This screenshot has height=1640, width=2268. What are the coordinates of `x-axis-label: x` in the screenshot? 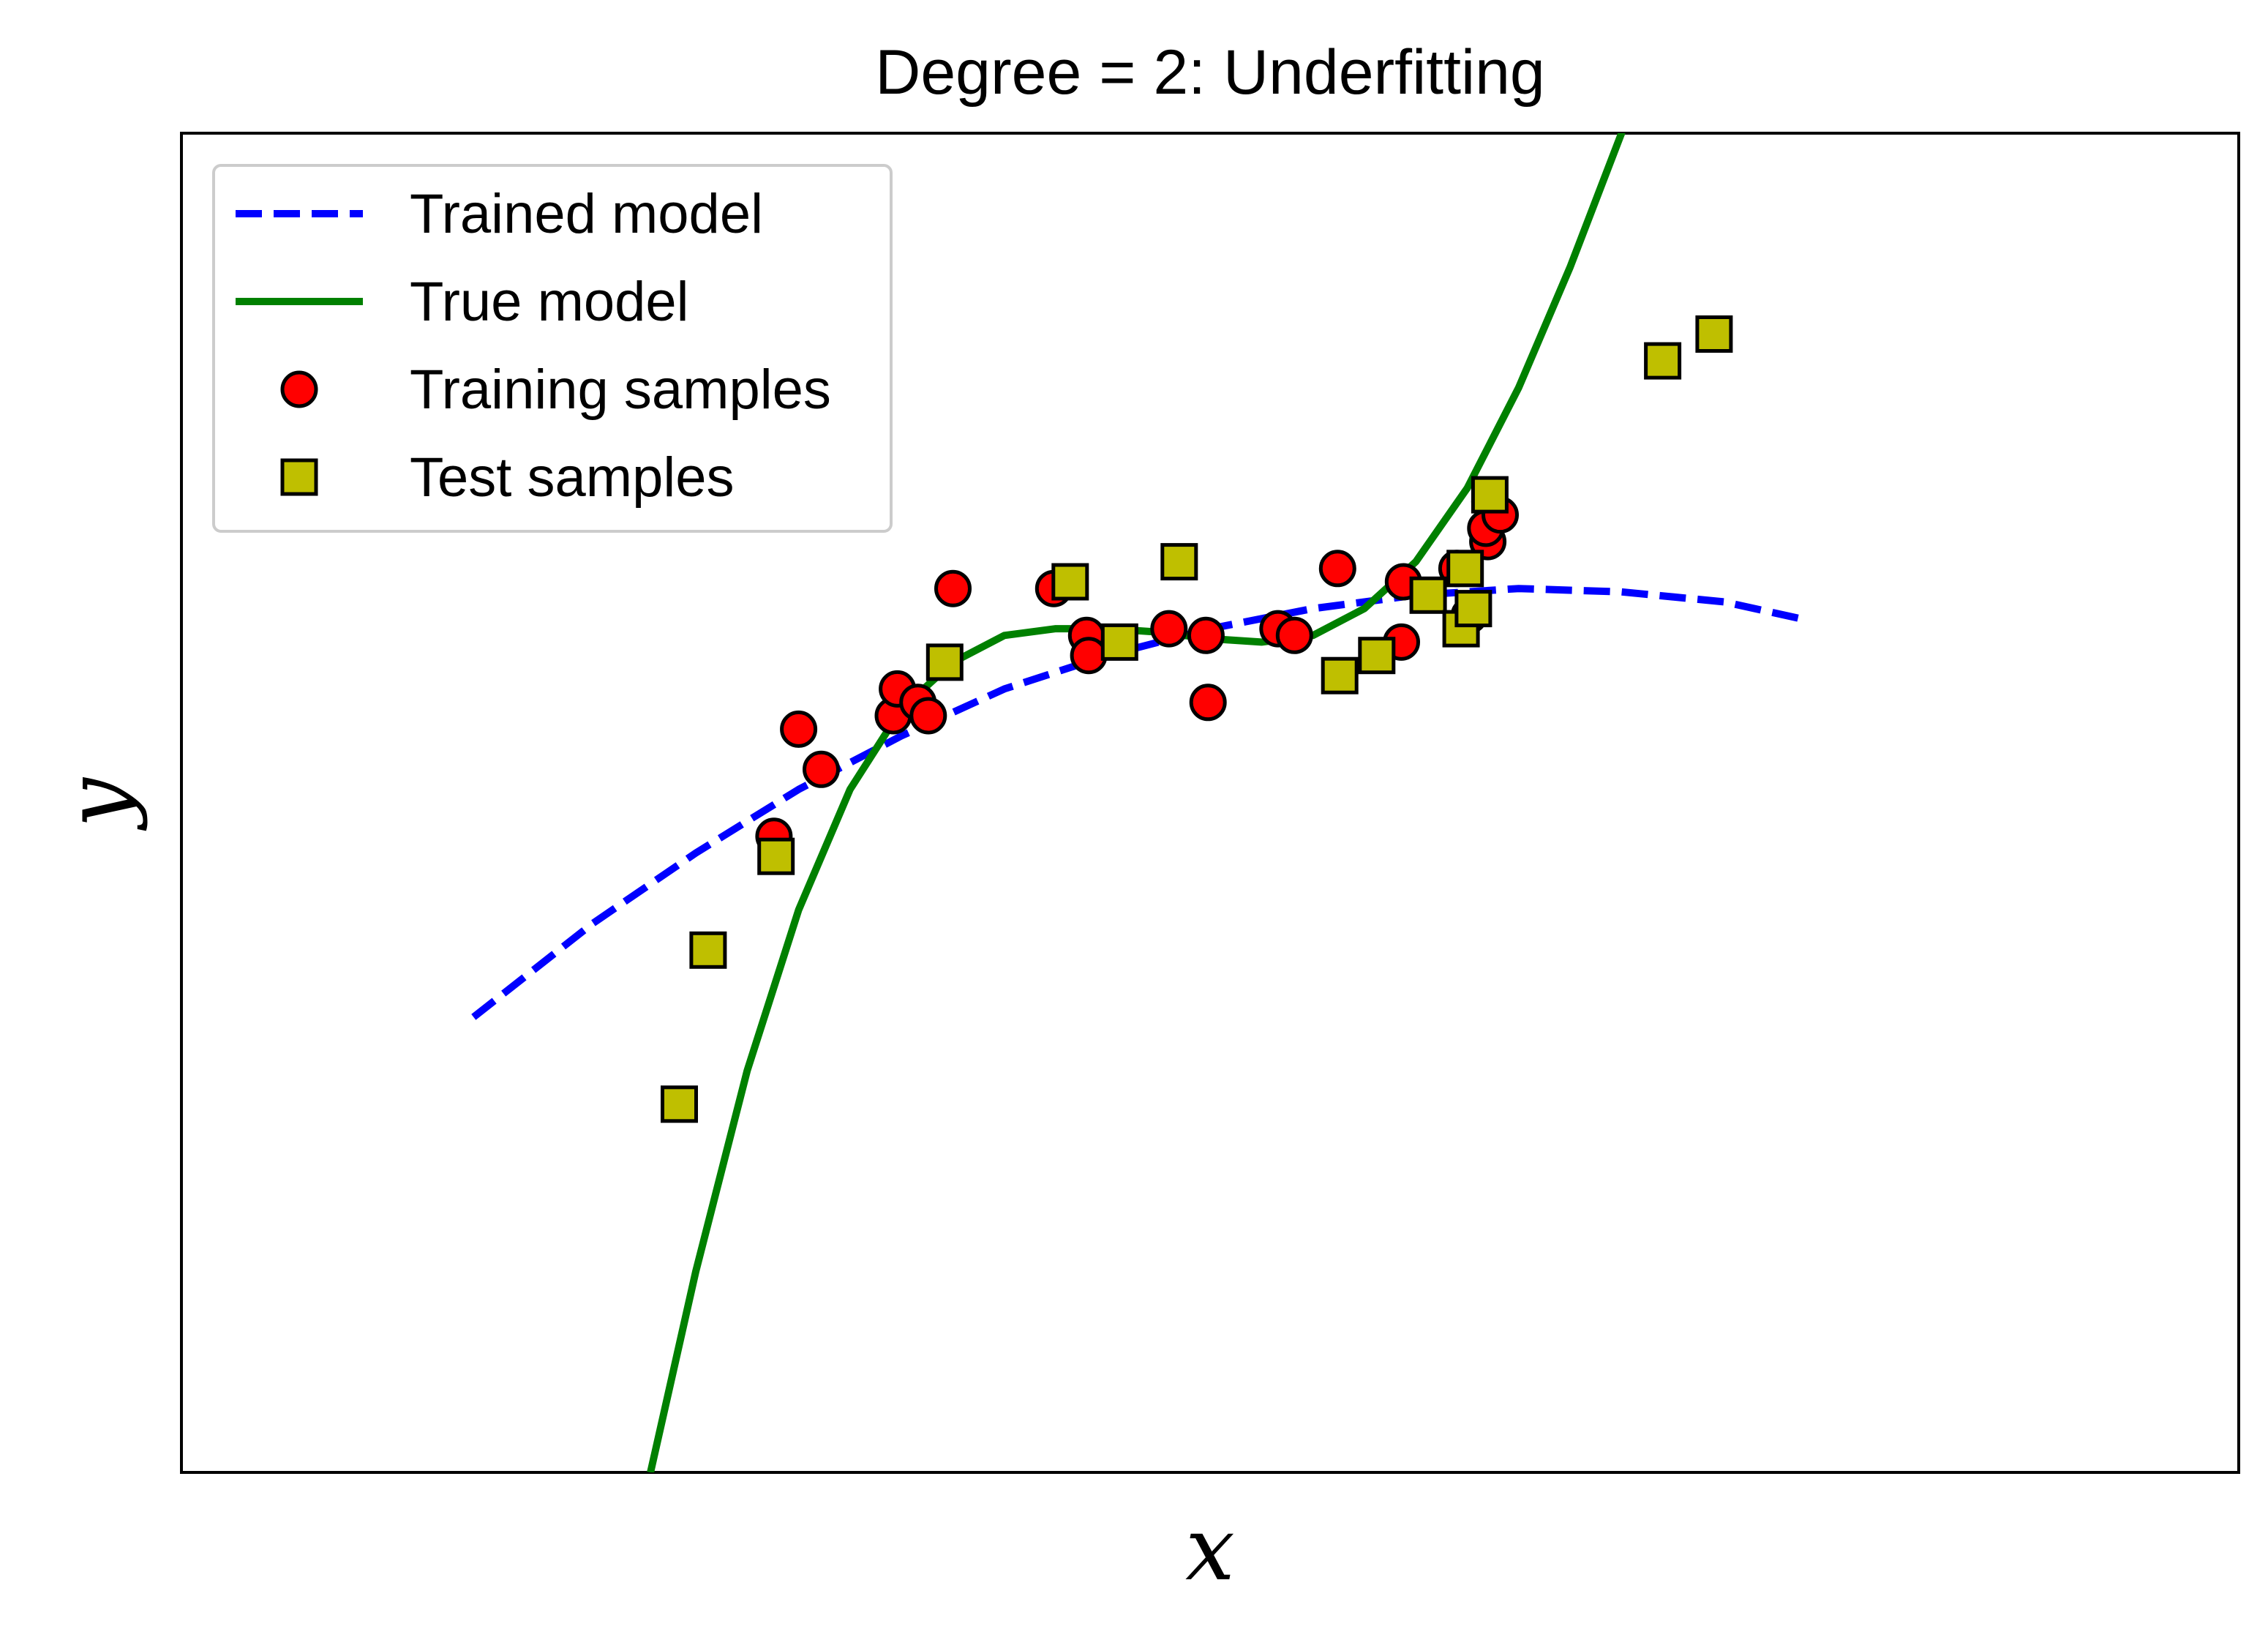 It's located at (1210, 1550).